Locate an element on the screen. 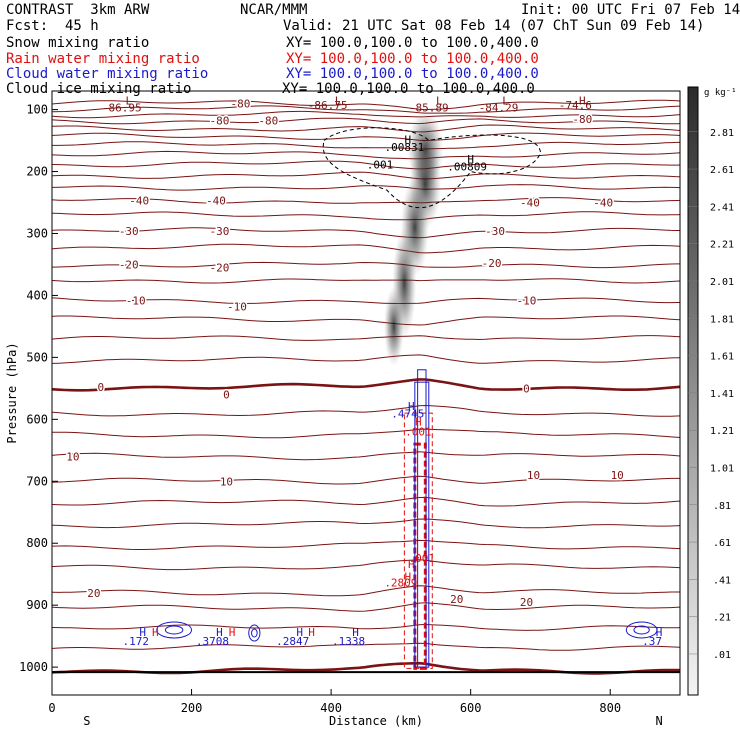 This screenshot has height=740, width=740. colorbar-label: 2.01 is located at coordinates (722, 282).